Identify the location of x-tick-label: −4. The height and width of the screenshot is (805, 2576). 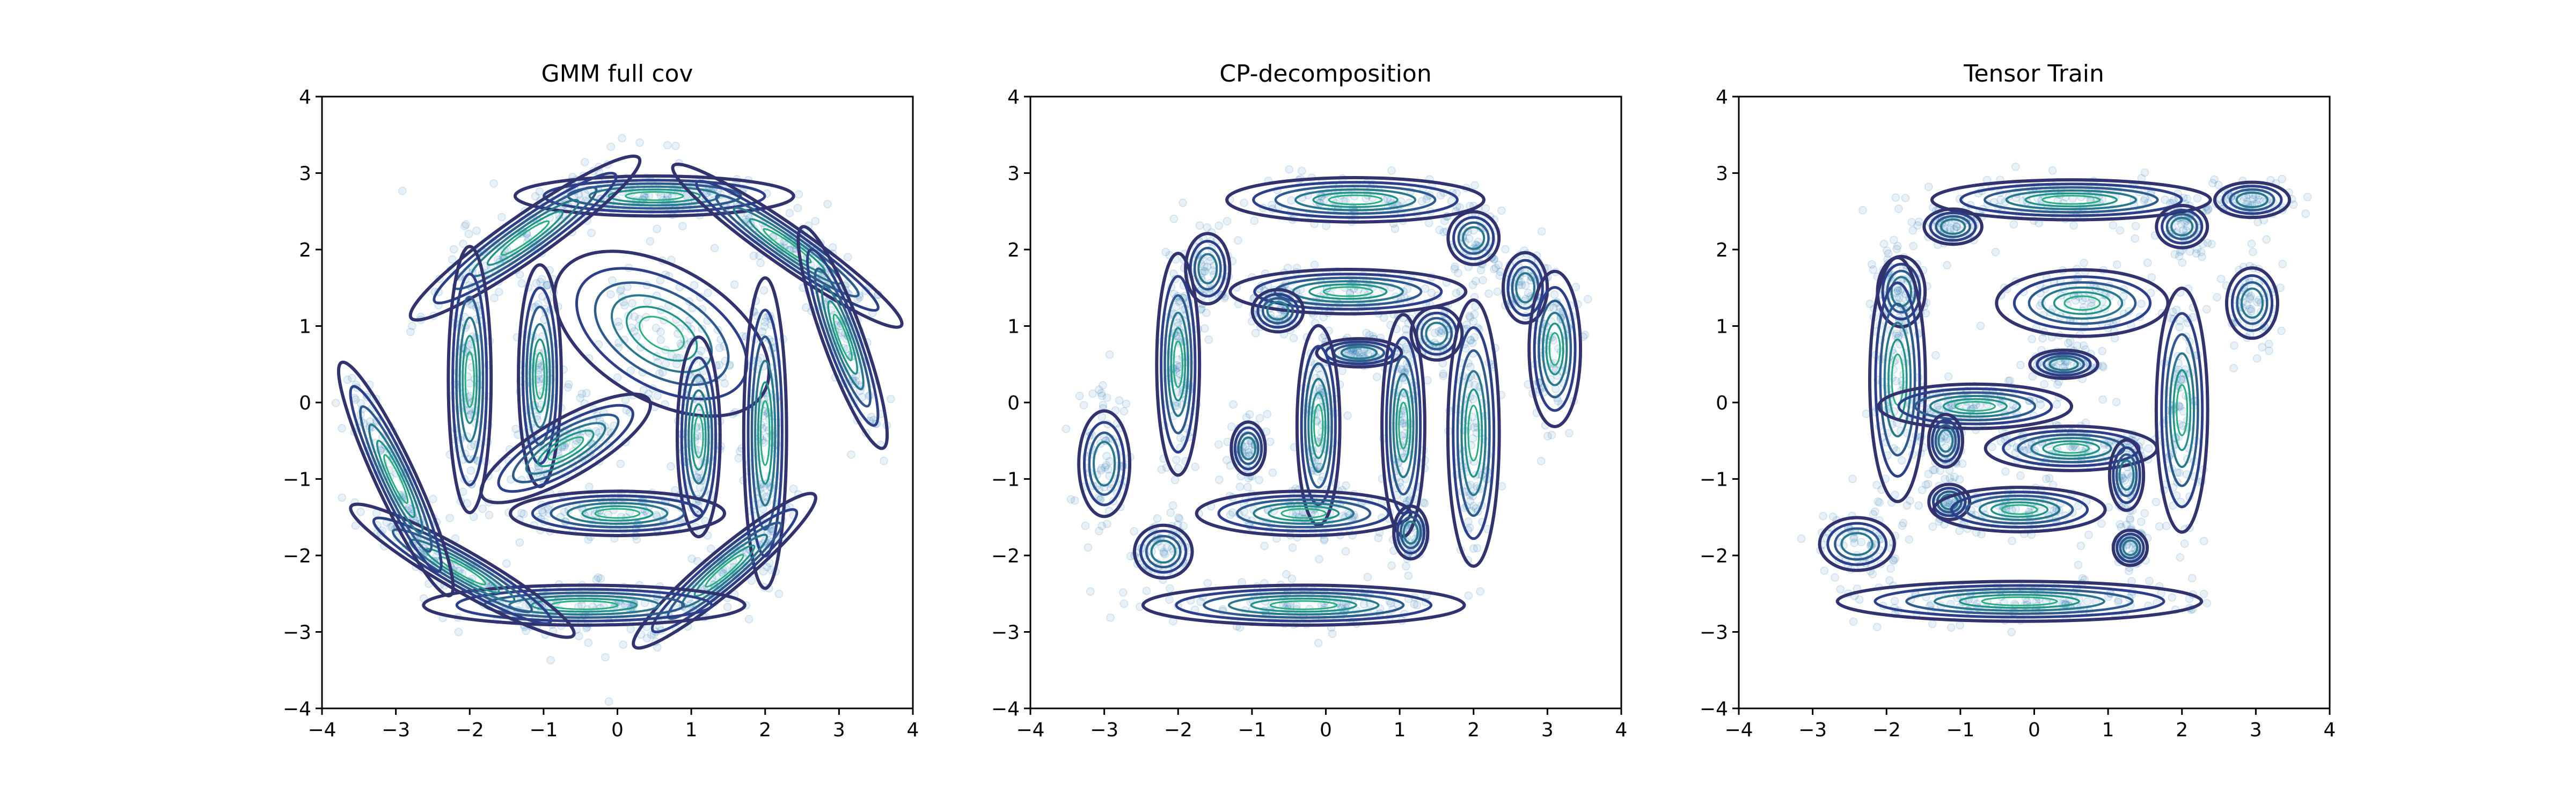
(322, 730).